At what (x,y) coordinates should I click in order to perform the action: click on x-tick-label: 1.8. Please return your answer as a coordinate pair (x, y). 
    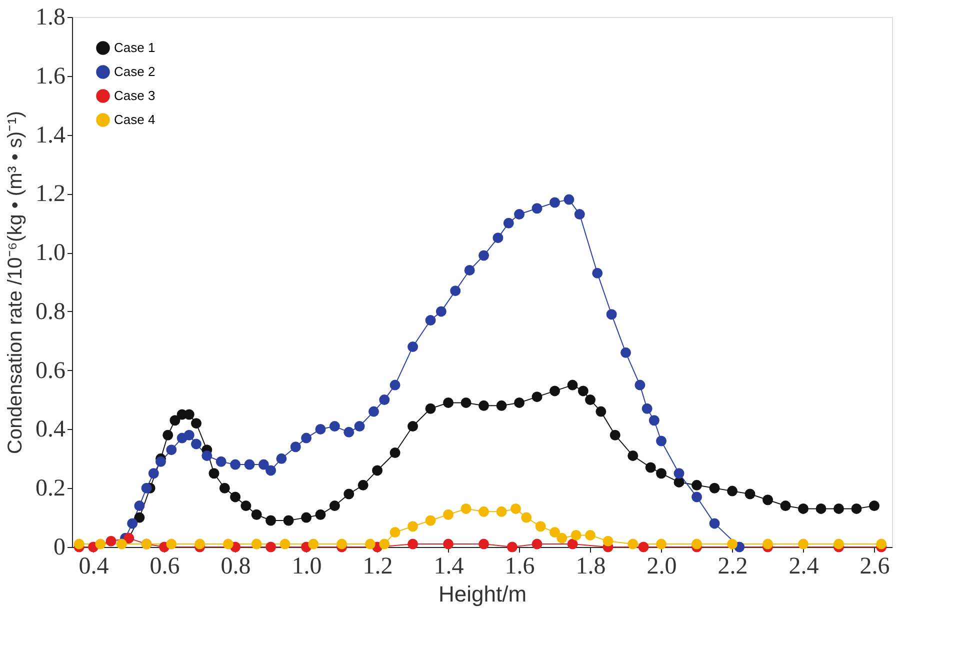
    Looking at the image, I should click on (591, 567).